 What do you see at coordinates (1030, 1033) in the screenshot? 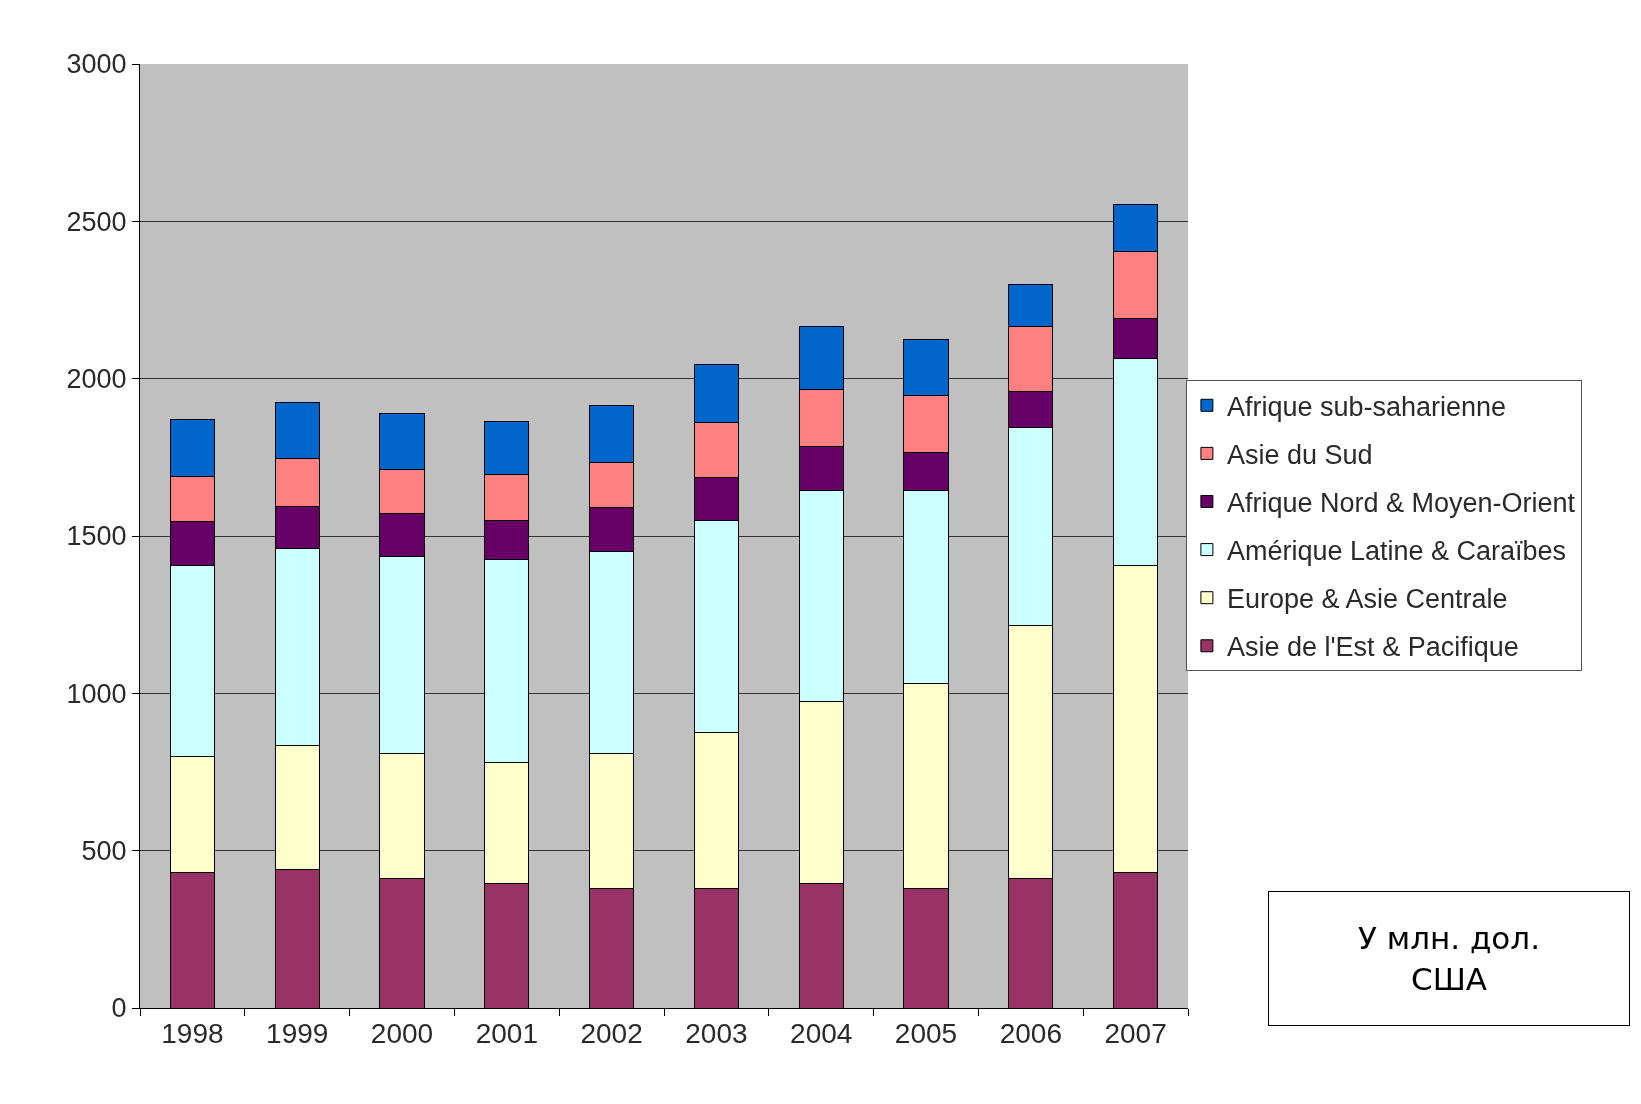
I see `x-tick-label: 2006` at bounding box center [1030, 1033].